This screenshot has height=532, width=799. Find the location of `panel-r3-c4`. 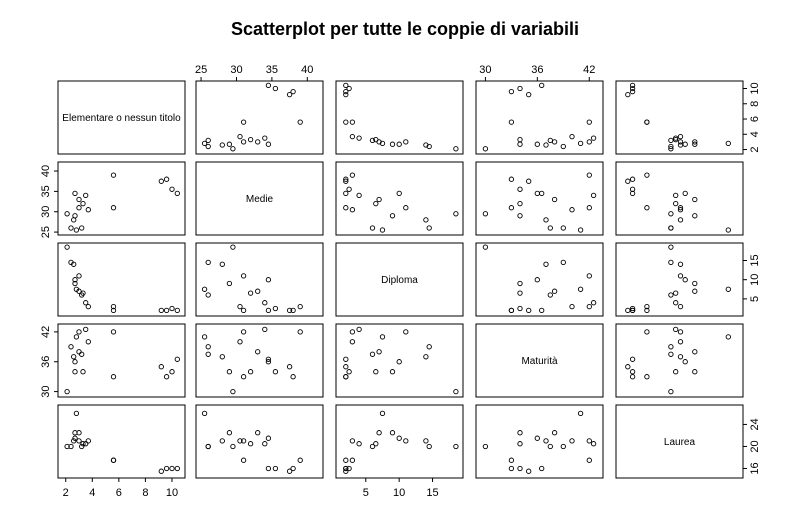

panel-r3-c4 is located at coordinates (539, 279).